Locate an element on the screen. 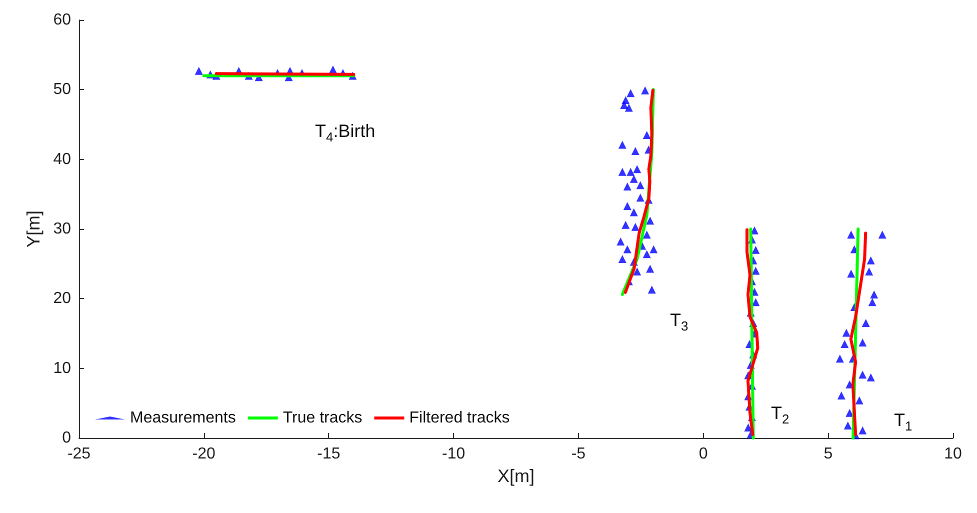 The height and width of the screenshot is (513, 977). x-tick-label: -20 is located at coordinates (204, 454).